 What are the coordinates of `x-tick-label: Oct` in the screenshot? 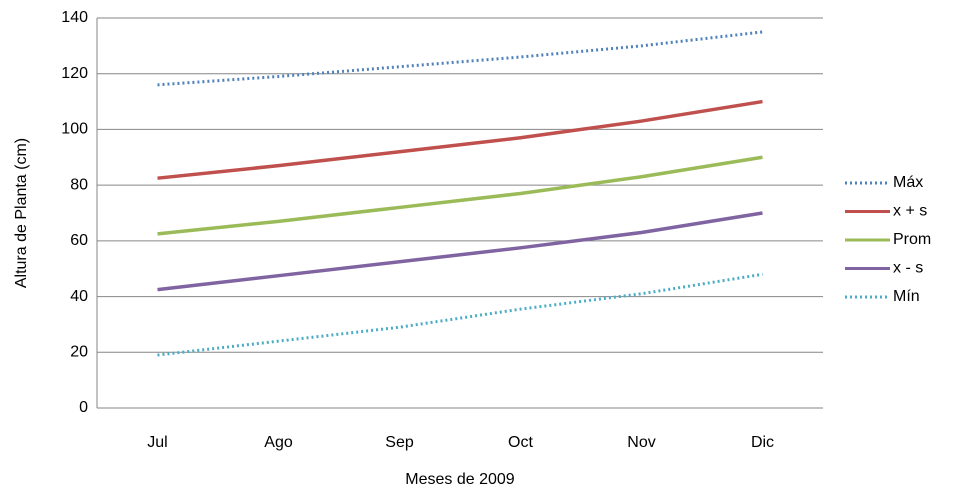 It's located at (520, 442).